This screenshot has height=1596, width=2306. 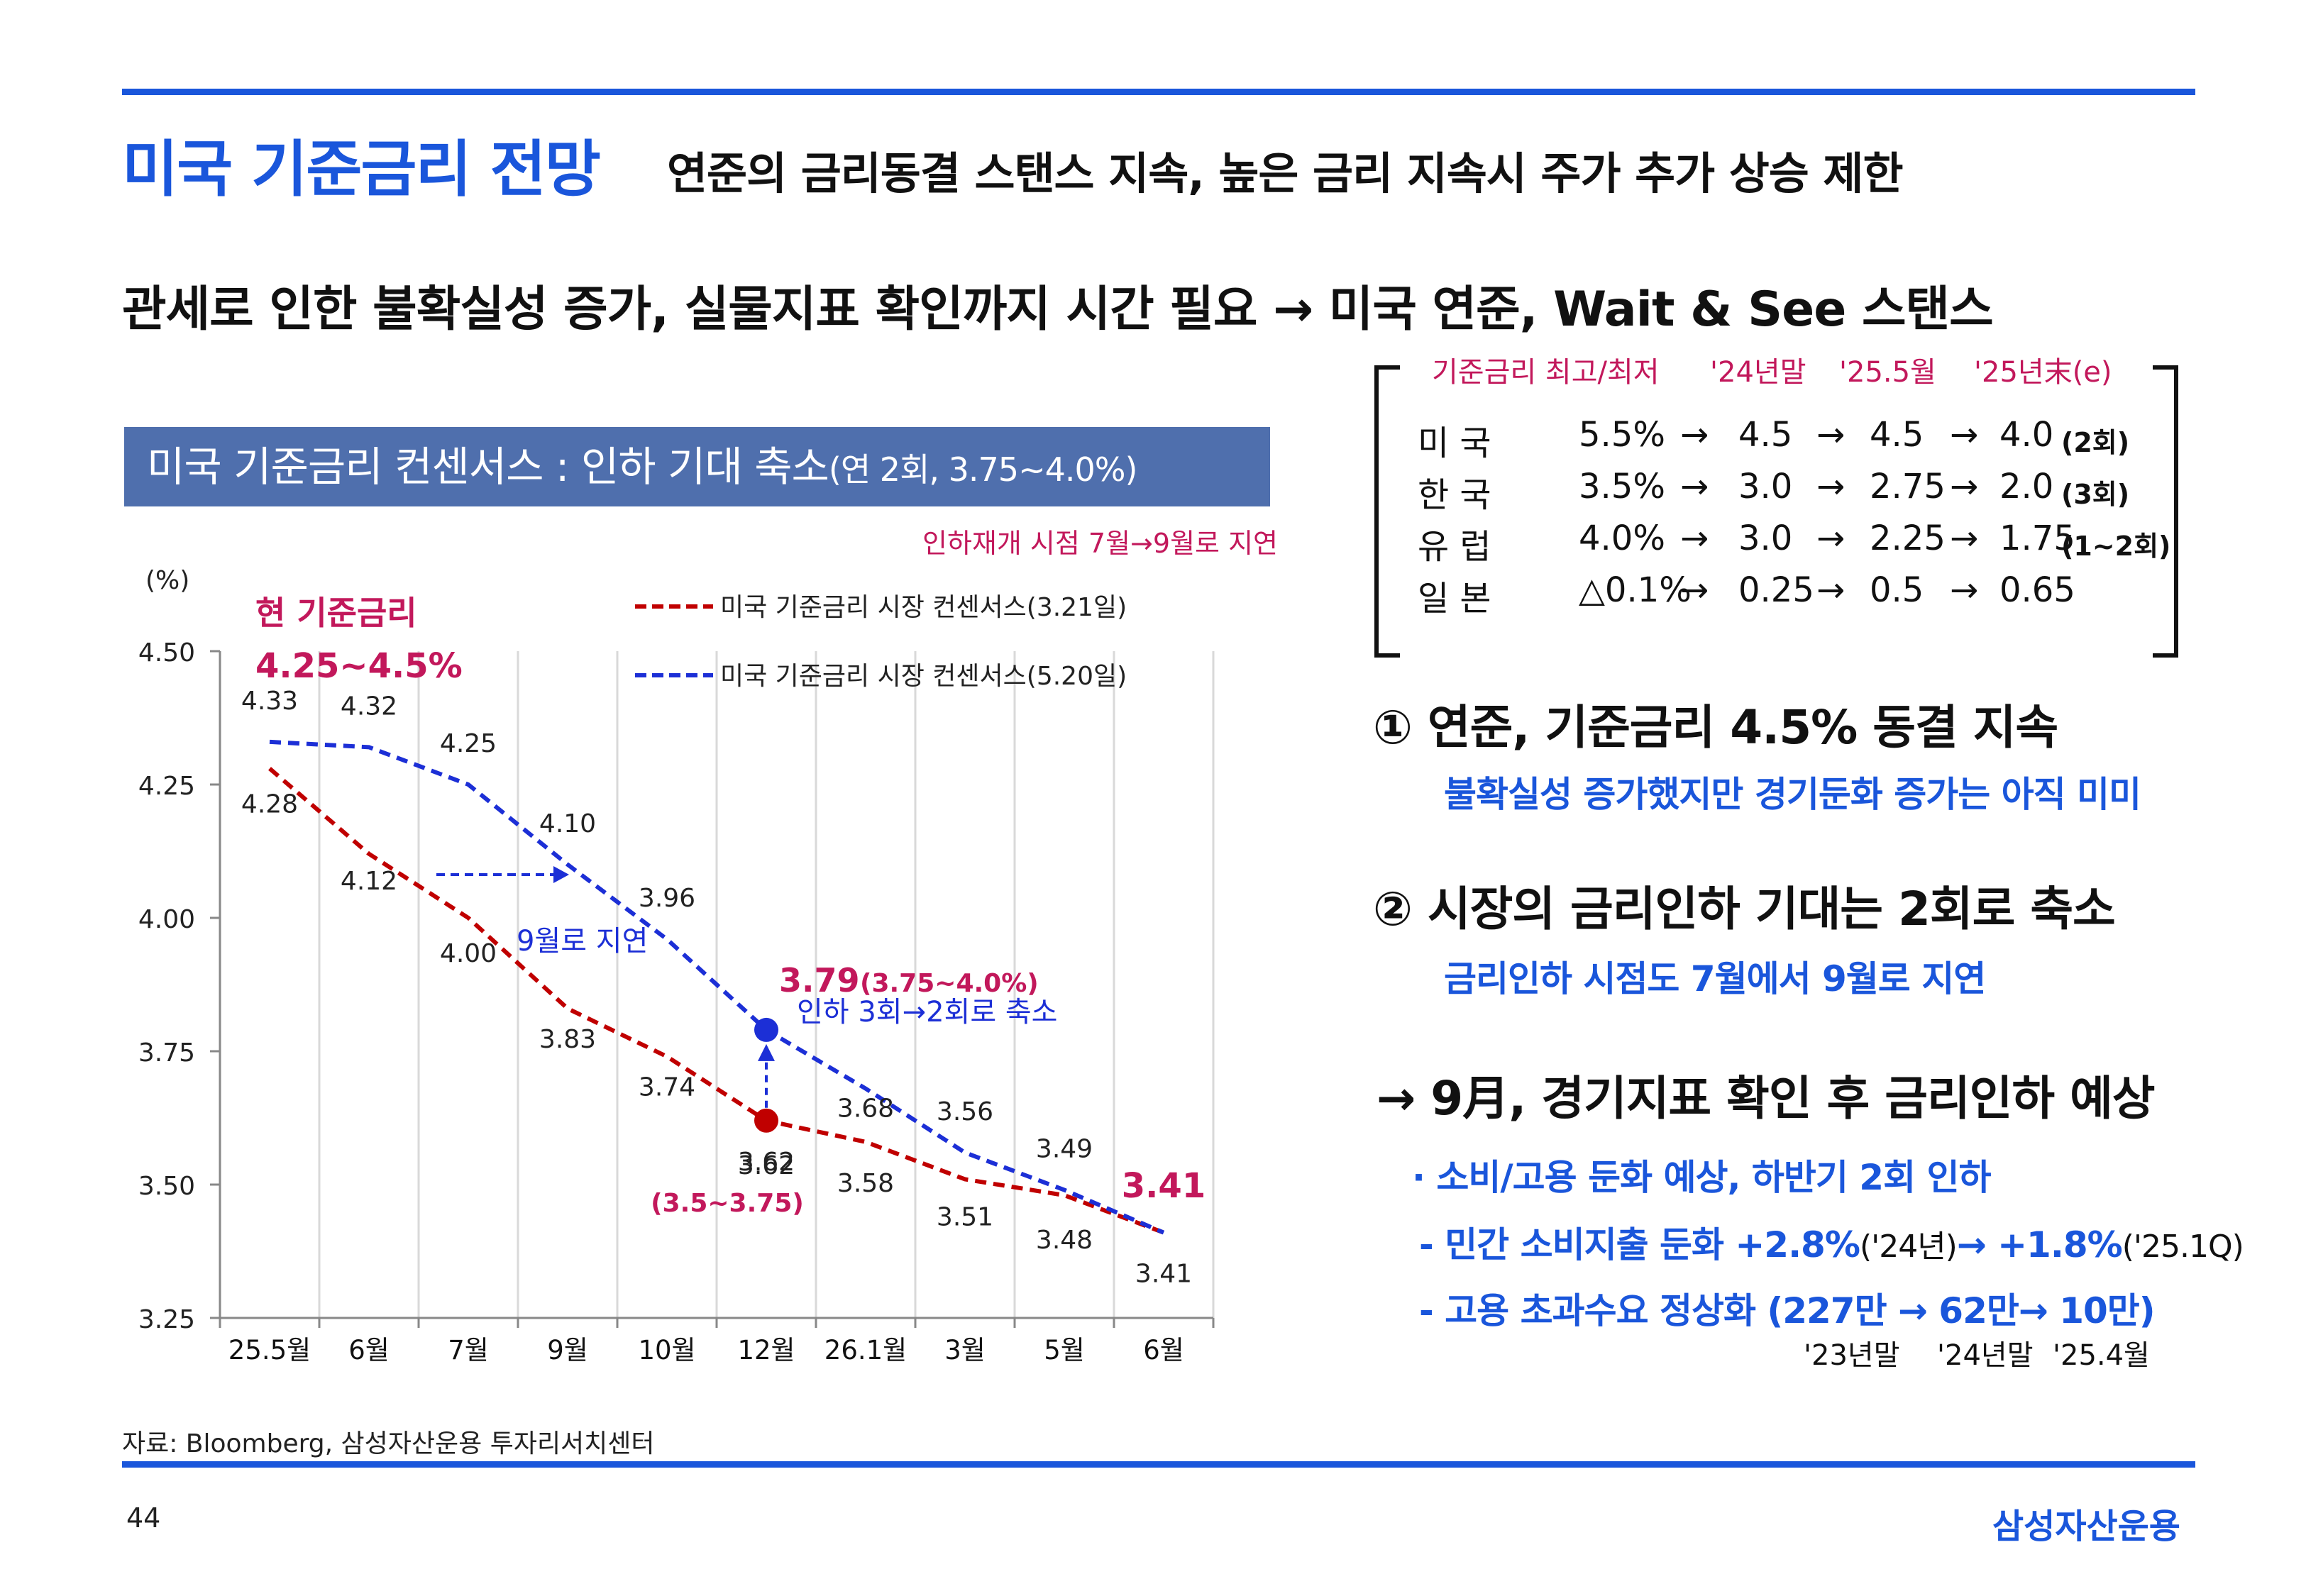 I want to click on data-label-march: 3.58, so click(x=865, y=1183).